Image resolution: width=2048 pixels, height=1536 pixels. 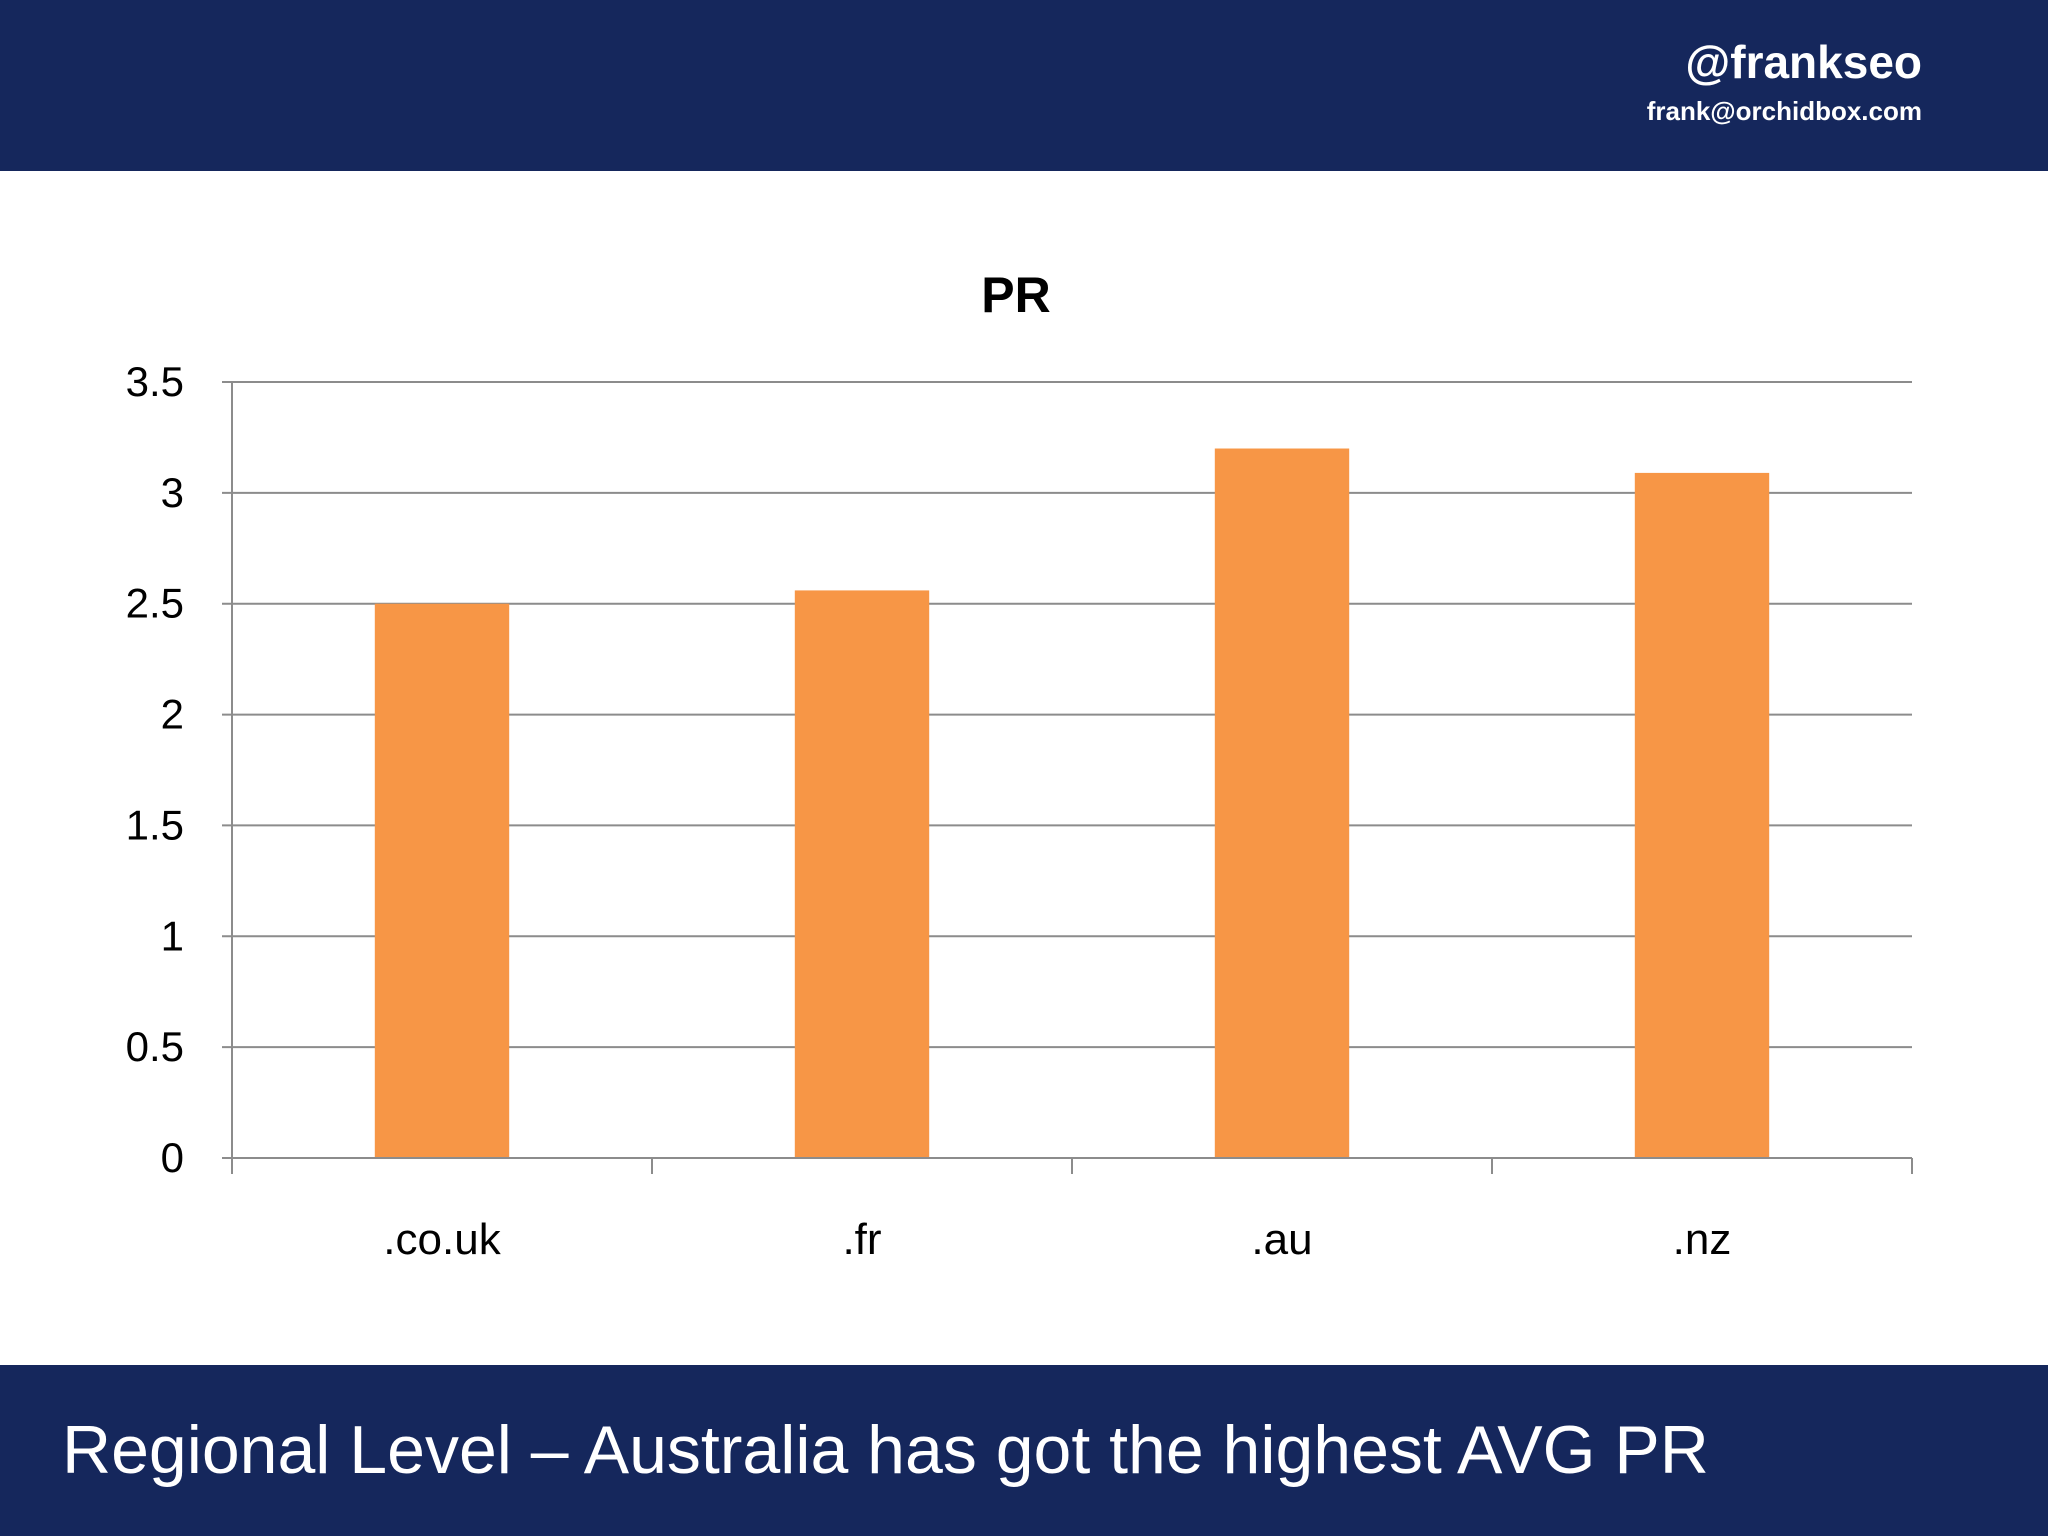 I want to click on y-tick-label: 1, so click(x=172, y=935).